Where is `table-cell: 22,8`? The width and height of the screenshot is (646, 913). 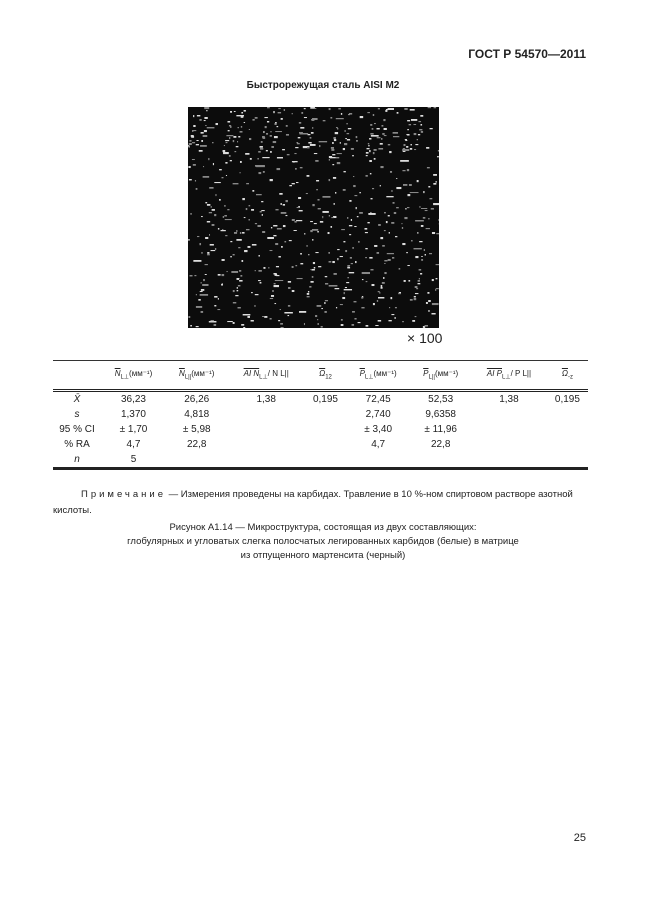
table-cell: 22,8 is located at coordinates (196, 444).